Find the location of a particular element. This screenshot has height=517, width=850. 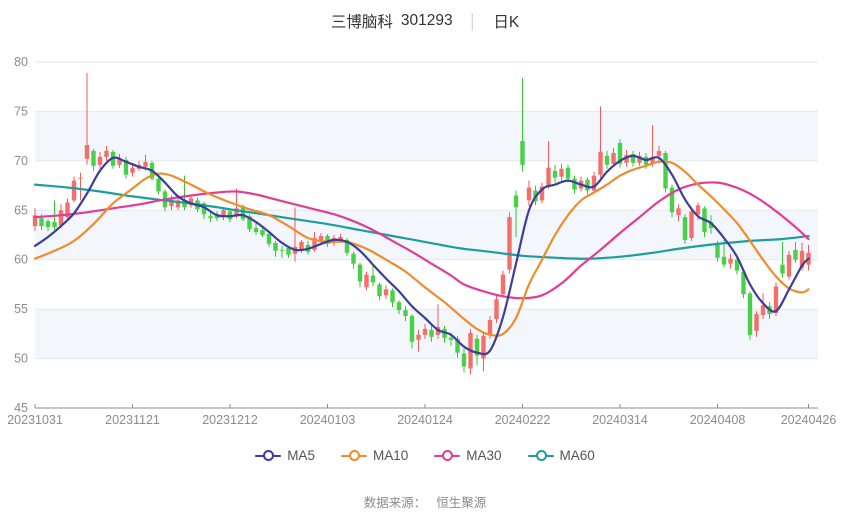

legend-item-ma5: MA5 is located at coordinates (285, 455).